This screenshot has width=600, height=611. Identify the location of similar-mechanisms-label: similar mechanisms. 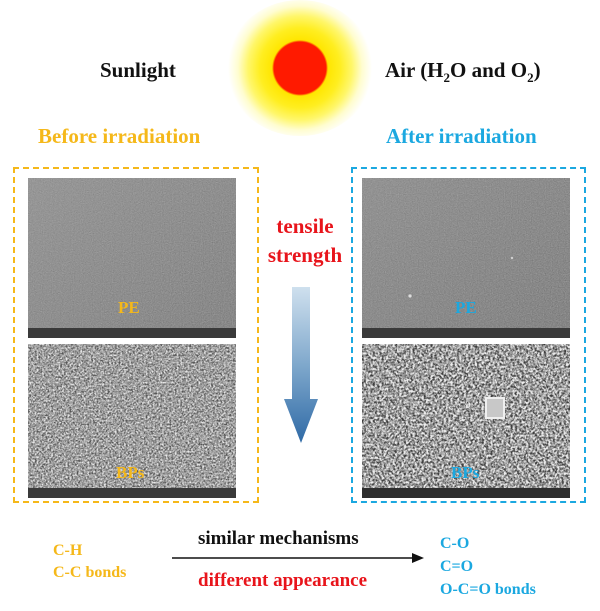
(278, 538).